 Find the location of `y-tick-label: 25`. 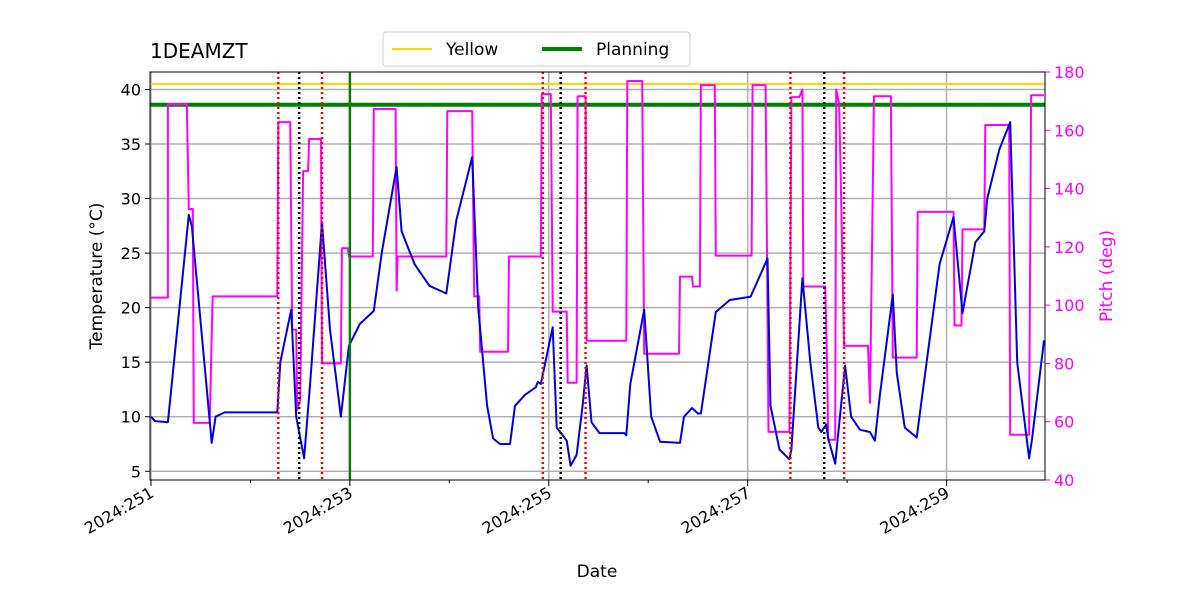

y-tick-label: 25 is located at coordinates (131, 253).